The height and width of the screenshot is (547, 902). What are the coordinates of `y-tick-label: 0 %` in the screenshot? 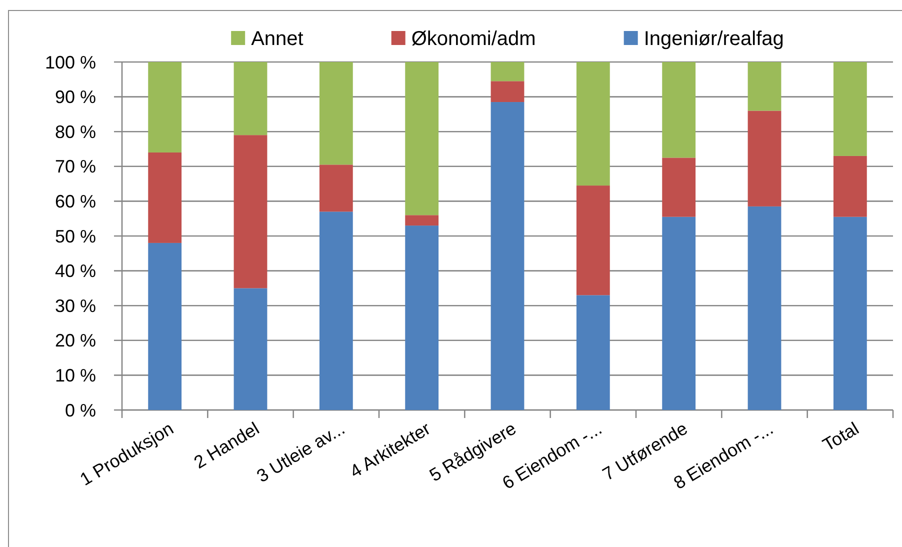 It's located at (80, 410).